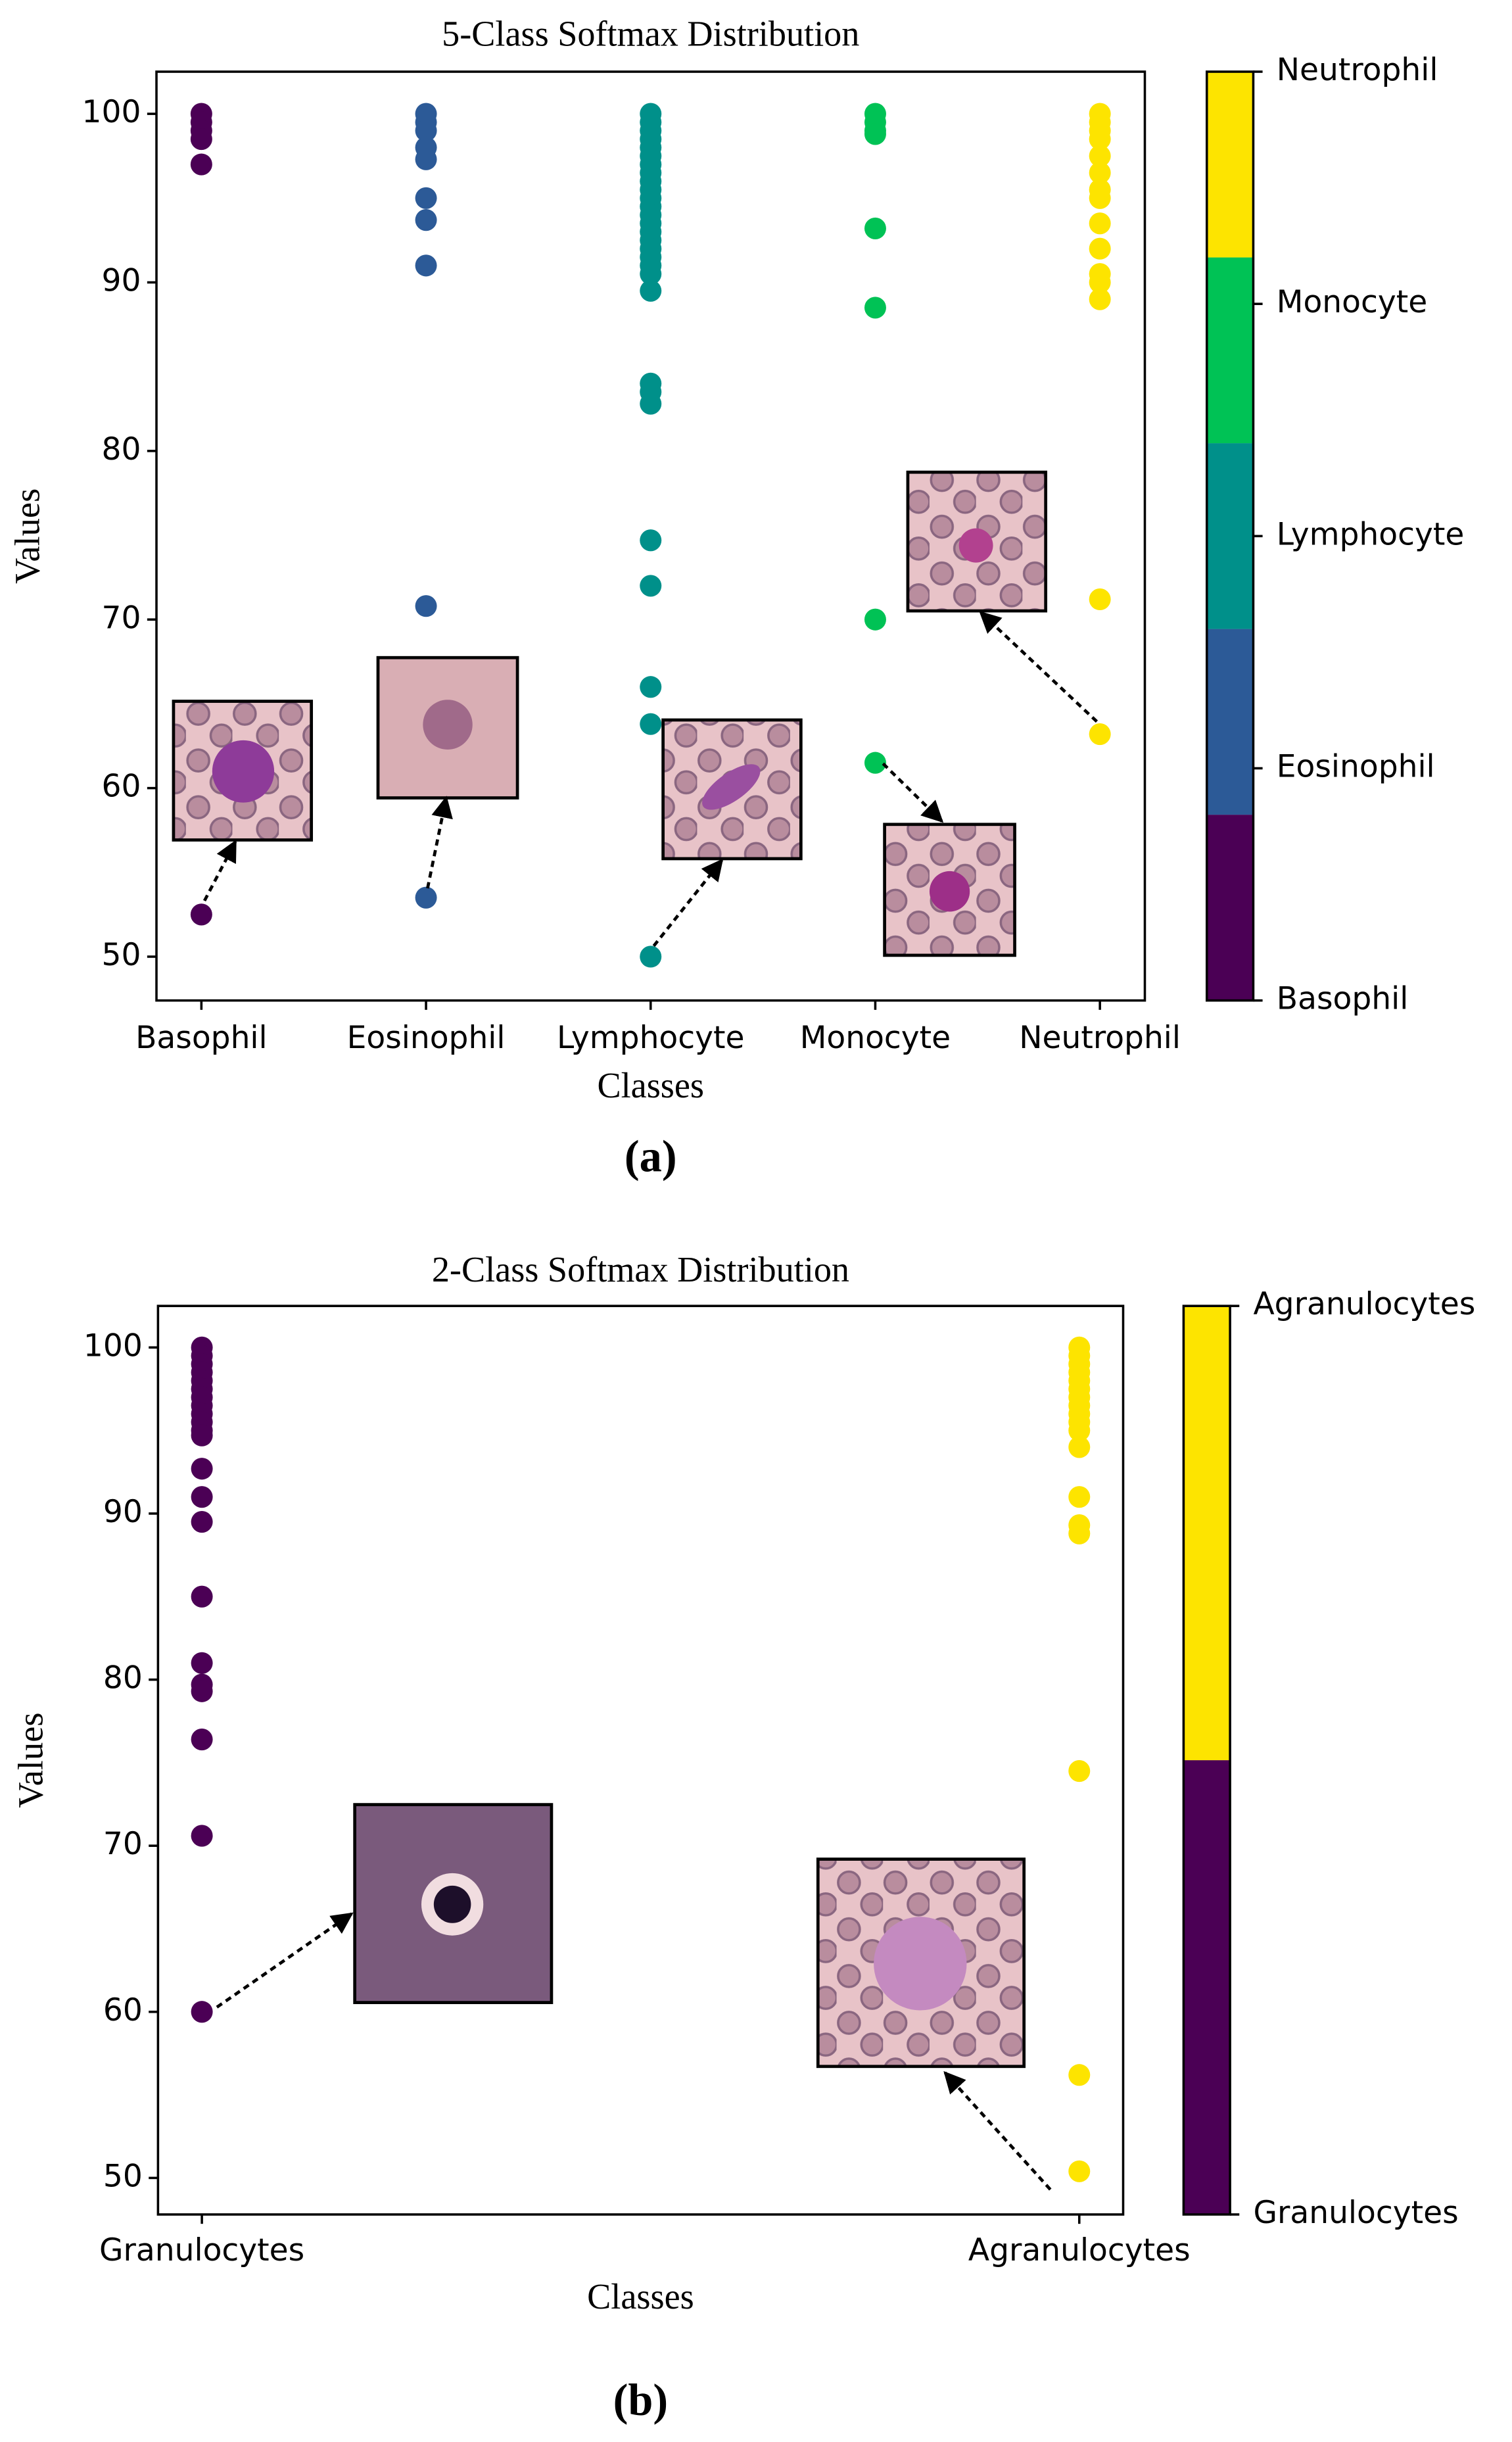  Describe the element at coordinates (651, 1038) in the screenshot. I see `x-tick-label: Lymphocyte` at that location.